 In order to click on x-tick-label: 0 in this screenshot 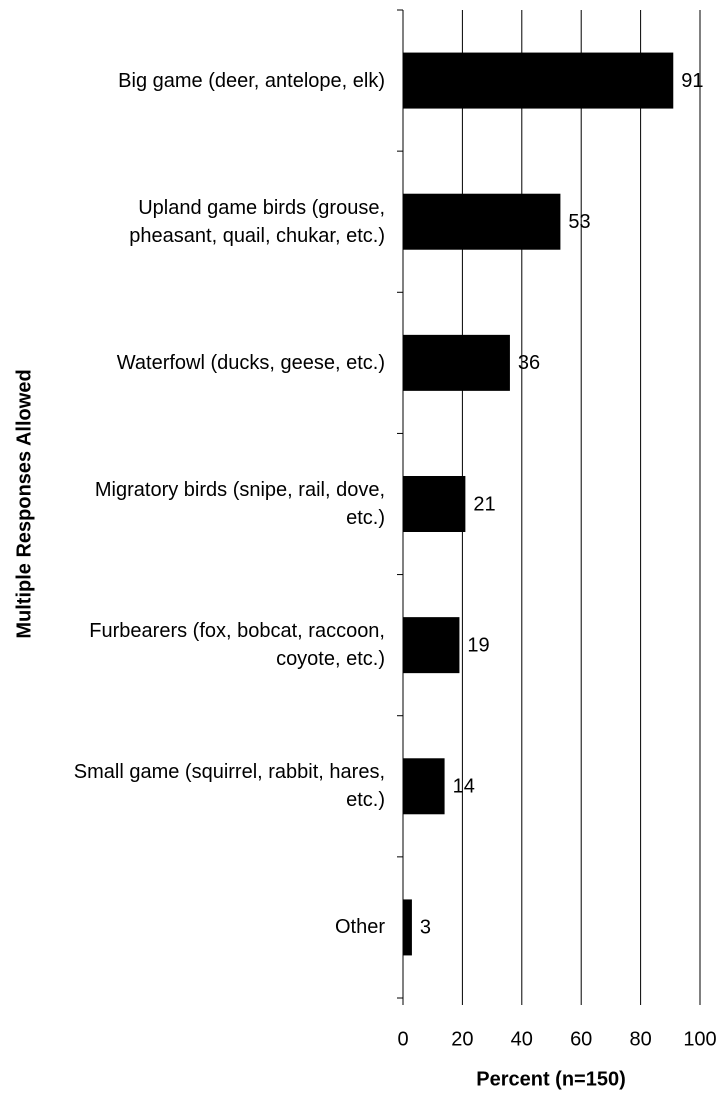, I will do `click(402, 1039)`.